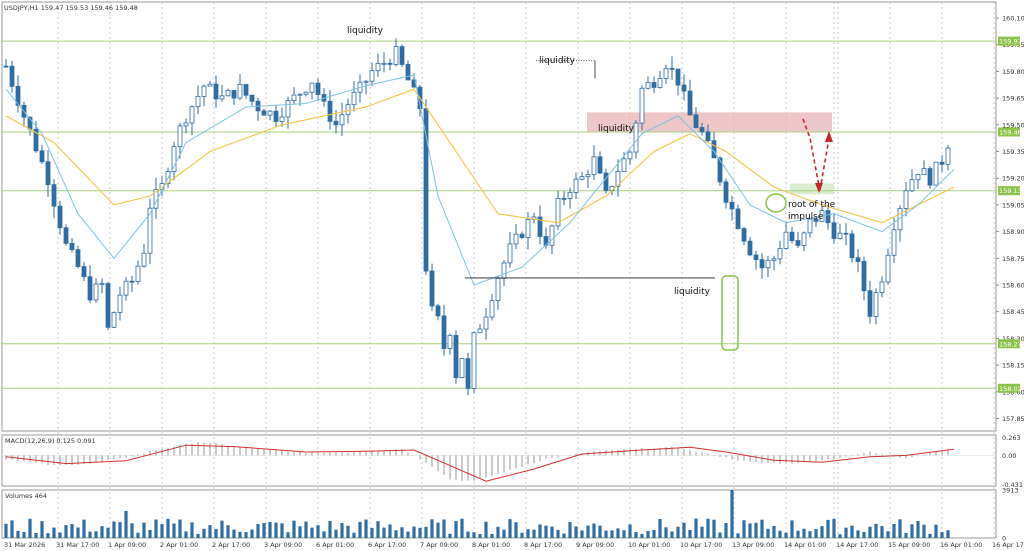 The image size is (1024, 551). I want to click on x-tick-label: 8 Apr 01:00, so click(491, 545).